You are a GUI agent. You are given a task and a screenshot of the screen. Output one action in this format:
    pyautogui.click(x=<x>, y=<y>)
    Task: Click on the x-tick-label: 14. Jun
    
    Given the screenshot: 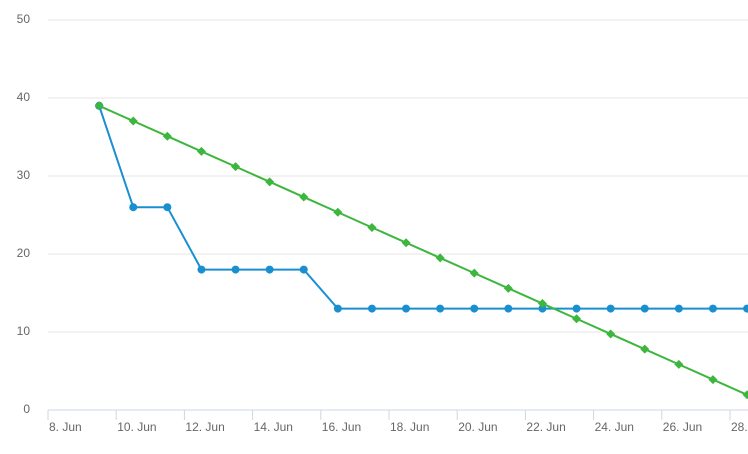 What is the action you would take?
    pyautogui.click(x=273, y=427)
    